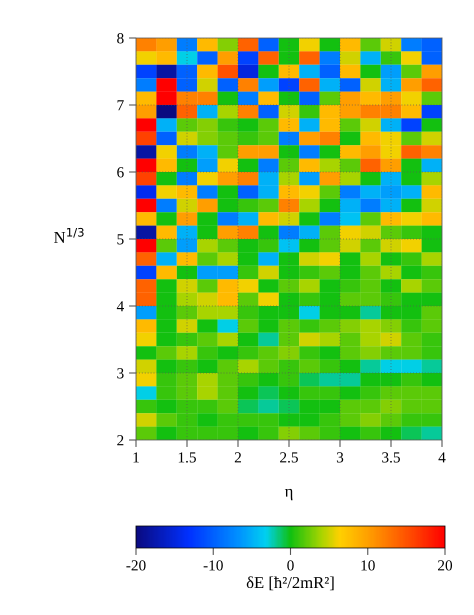 The height and width of the screenshot is (615, 474). I want to click on x-tick-label: 1, so click(136, 457).